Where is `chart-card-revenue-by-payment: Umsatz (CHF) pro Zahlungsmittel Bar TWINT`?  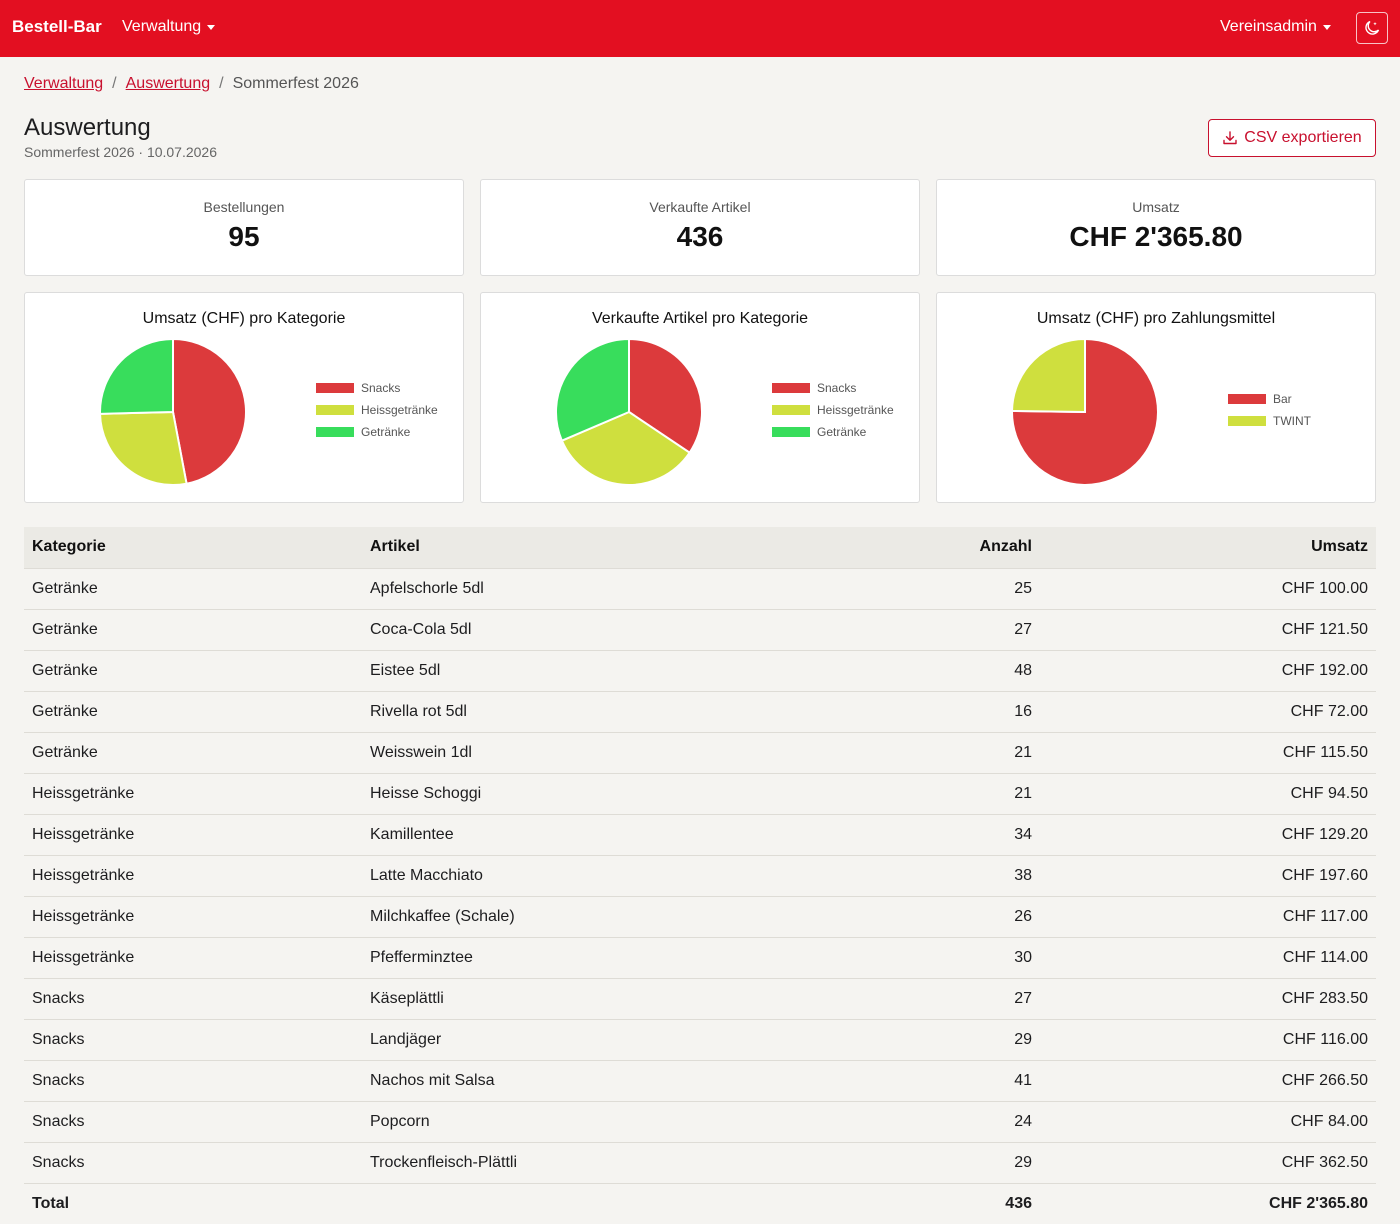 chart-card-revenue-by-payment: Umsatz (CHF) pro Zahlungsmittel Bar TWINT is located at coordinates (1156, 397).